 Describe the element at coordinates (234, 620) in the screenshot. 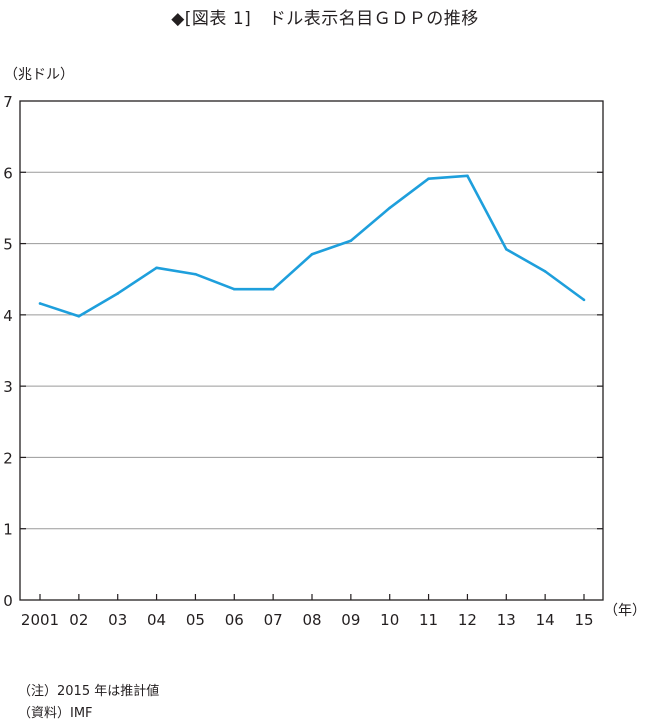

I see `x-tick-label-06: 06` at that location.